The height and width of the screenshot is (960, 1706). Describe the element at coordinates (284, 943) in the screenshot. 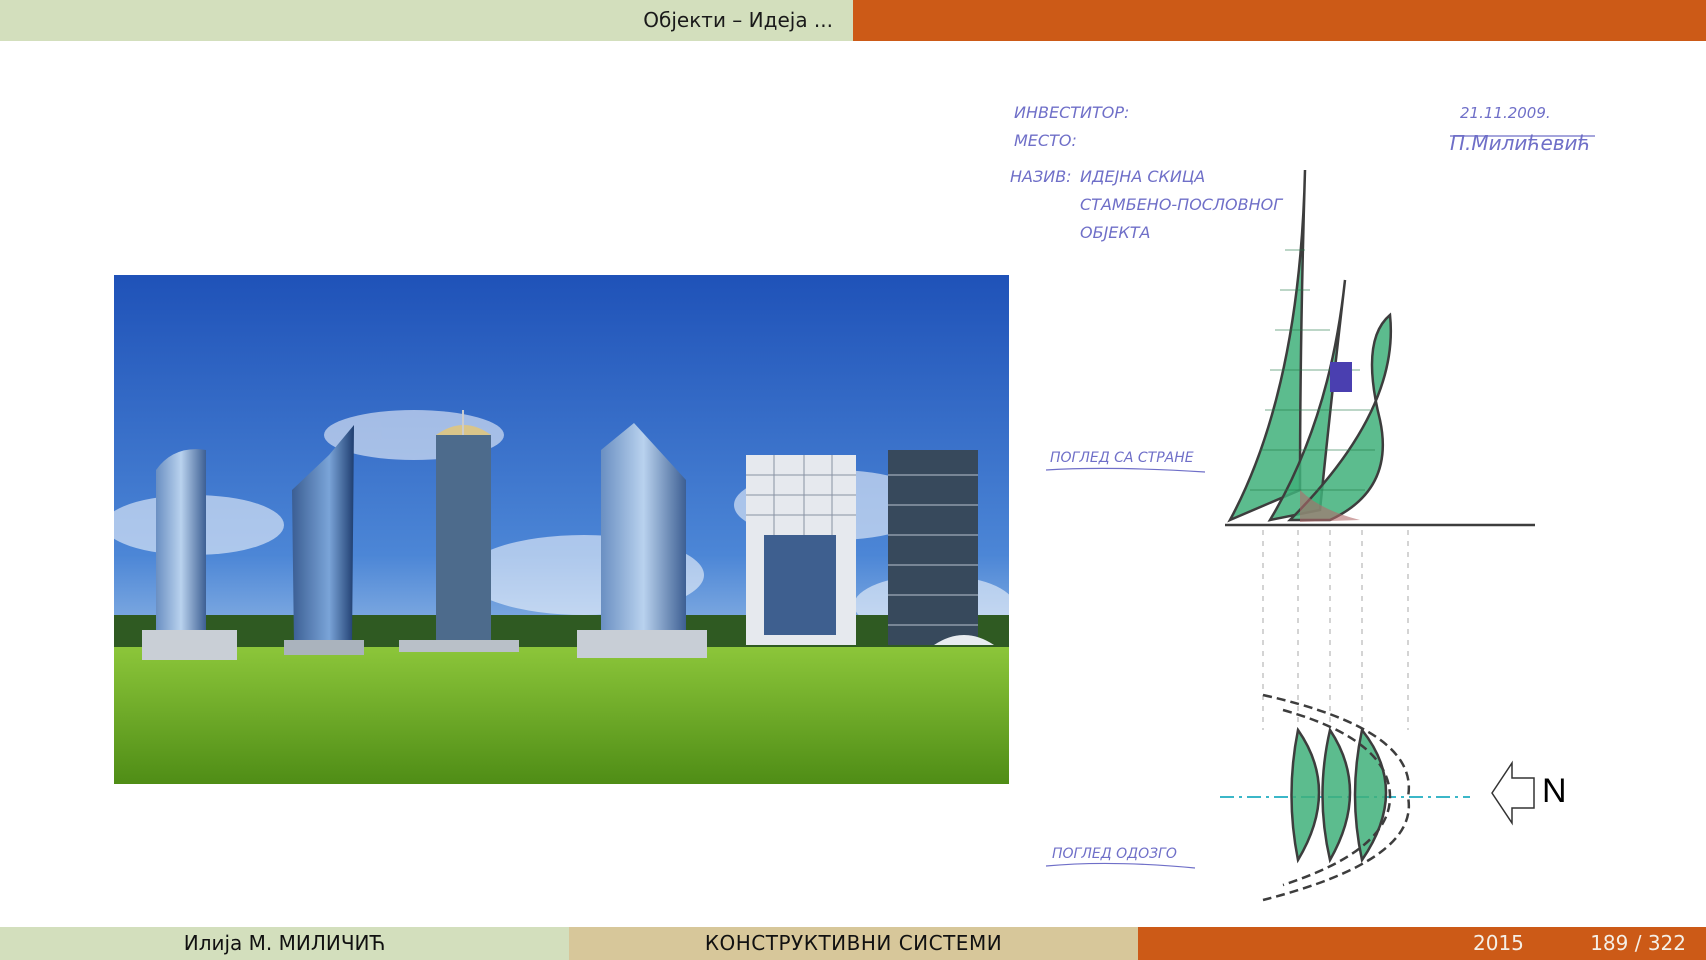

I see `footer-author: Илија М. МИЛИЧИЋ` at that location.